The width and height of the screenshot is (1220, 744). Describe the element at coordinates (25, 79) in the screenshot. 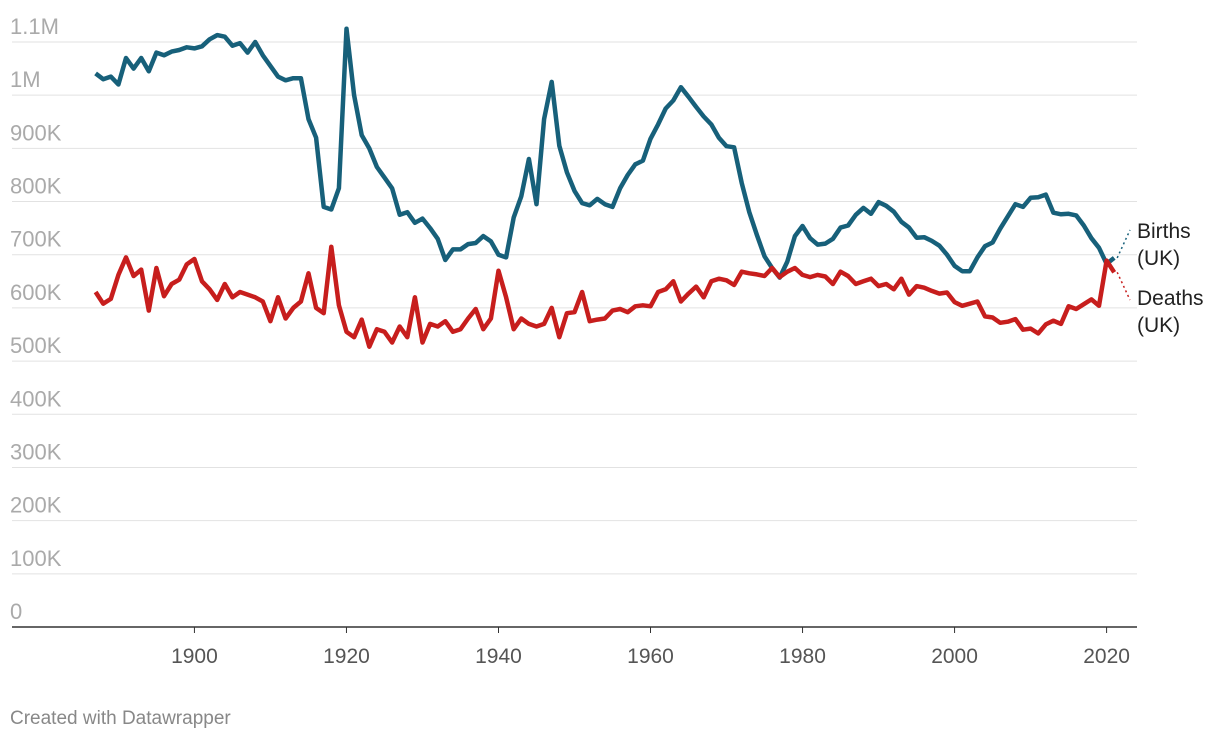

I see `y-tick-label: 1M` at that location.